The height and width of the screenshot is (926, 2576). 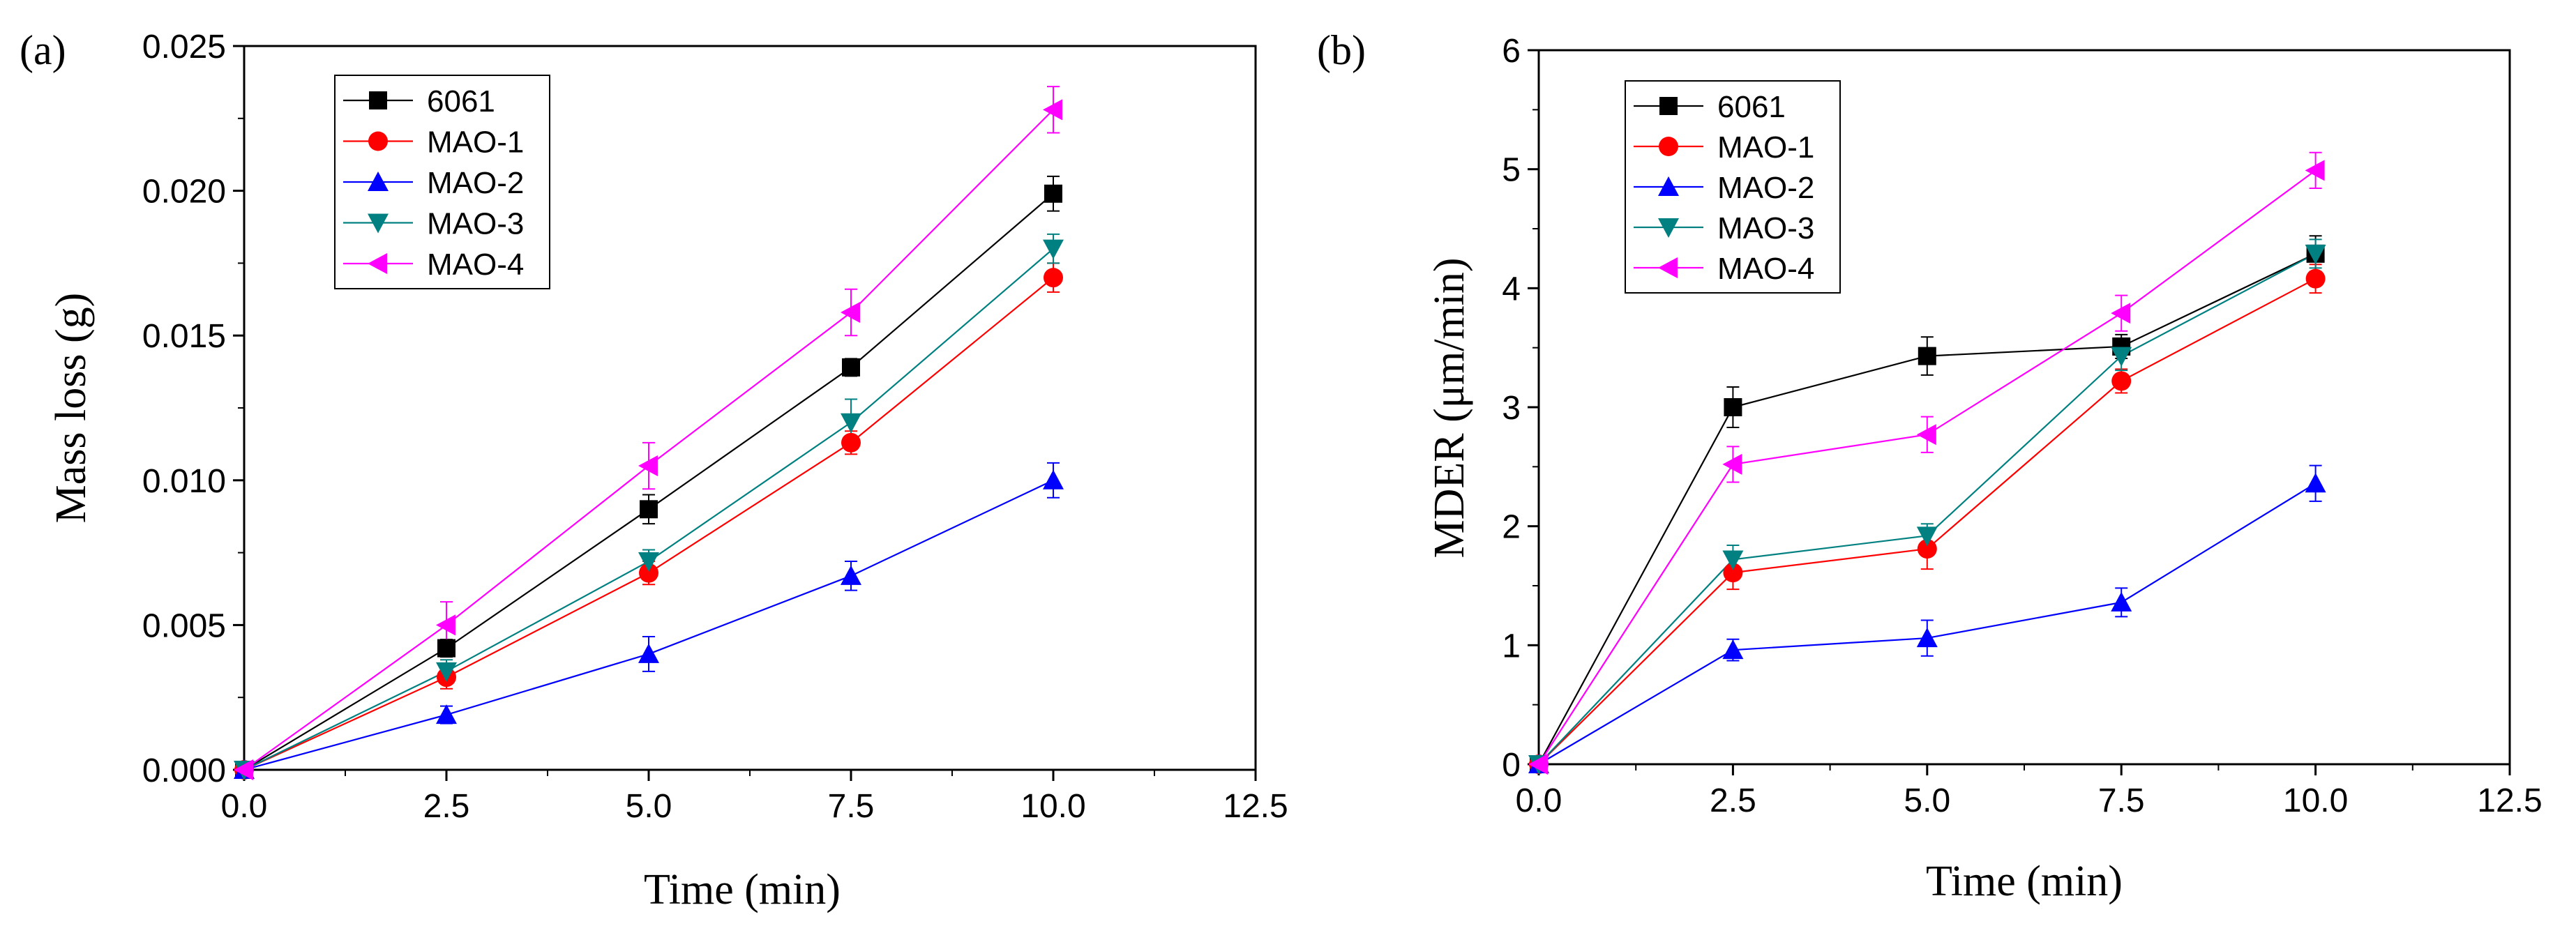 What do you see at coordinates (184, 481) in the screenshot?
I see `y-tick-label: 0.010` at bounding box center [184, 481].